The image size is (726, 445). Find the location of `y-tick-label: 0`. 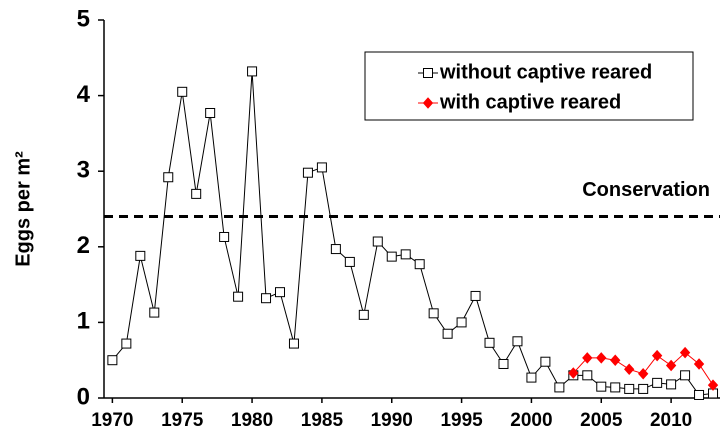

y-tick-label: 0 is located at coordinates (83, 396).